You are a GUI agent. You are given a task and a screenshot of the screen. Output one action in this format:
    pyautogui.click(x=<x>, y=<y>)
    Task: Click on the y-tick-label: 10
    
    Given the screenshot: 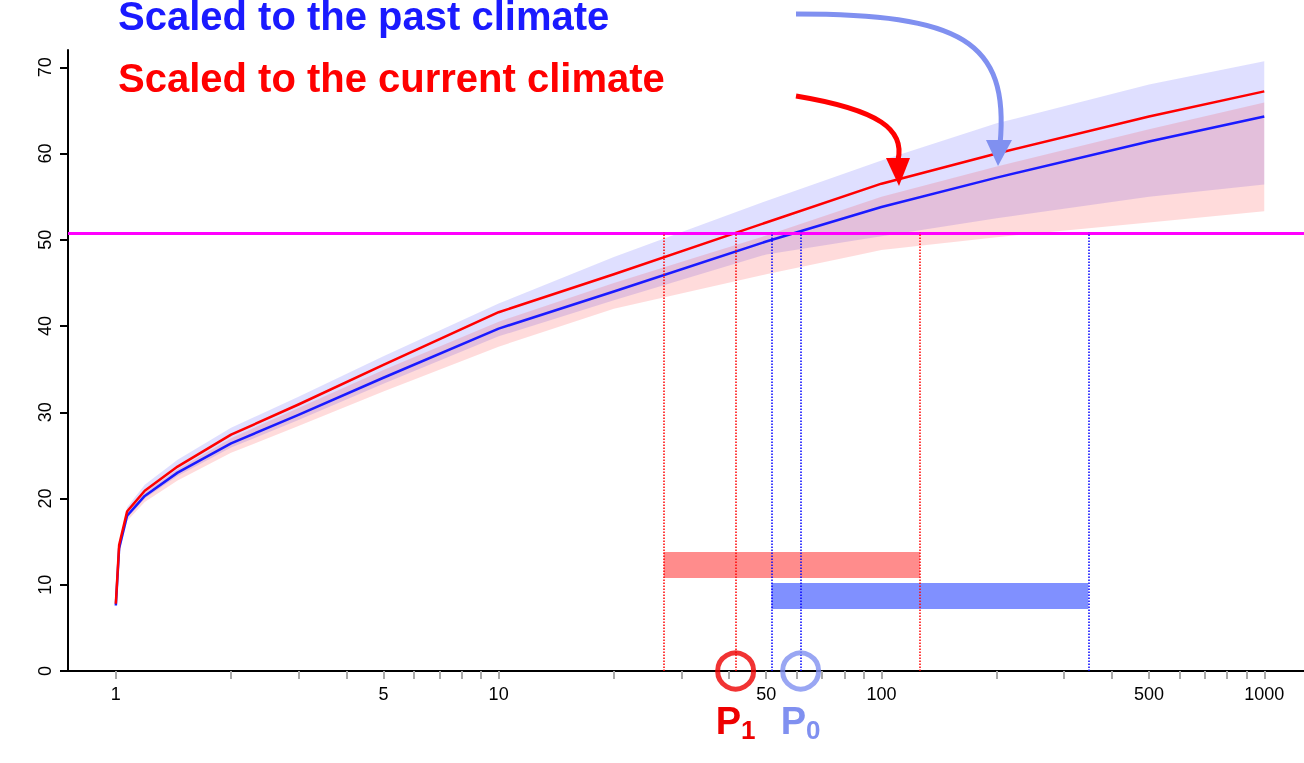 What is the action you would take?
    pyautogui.click(x=45, y=584)
    